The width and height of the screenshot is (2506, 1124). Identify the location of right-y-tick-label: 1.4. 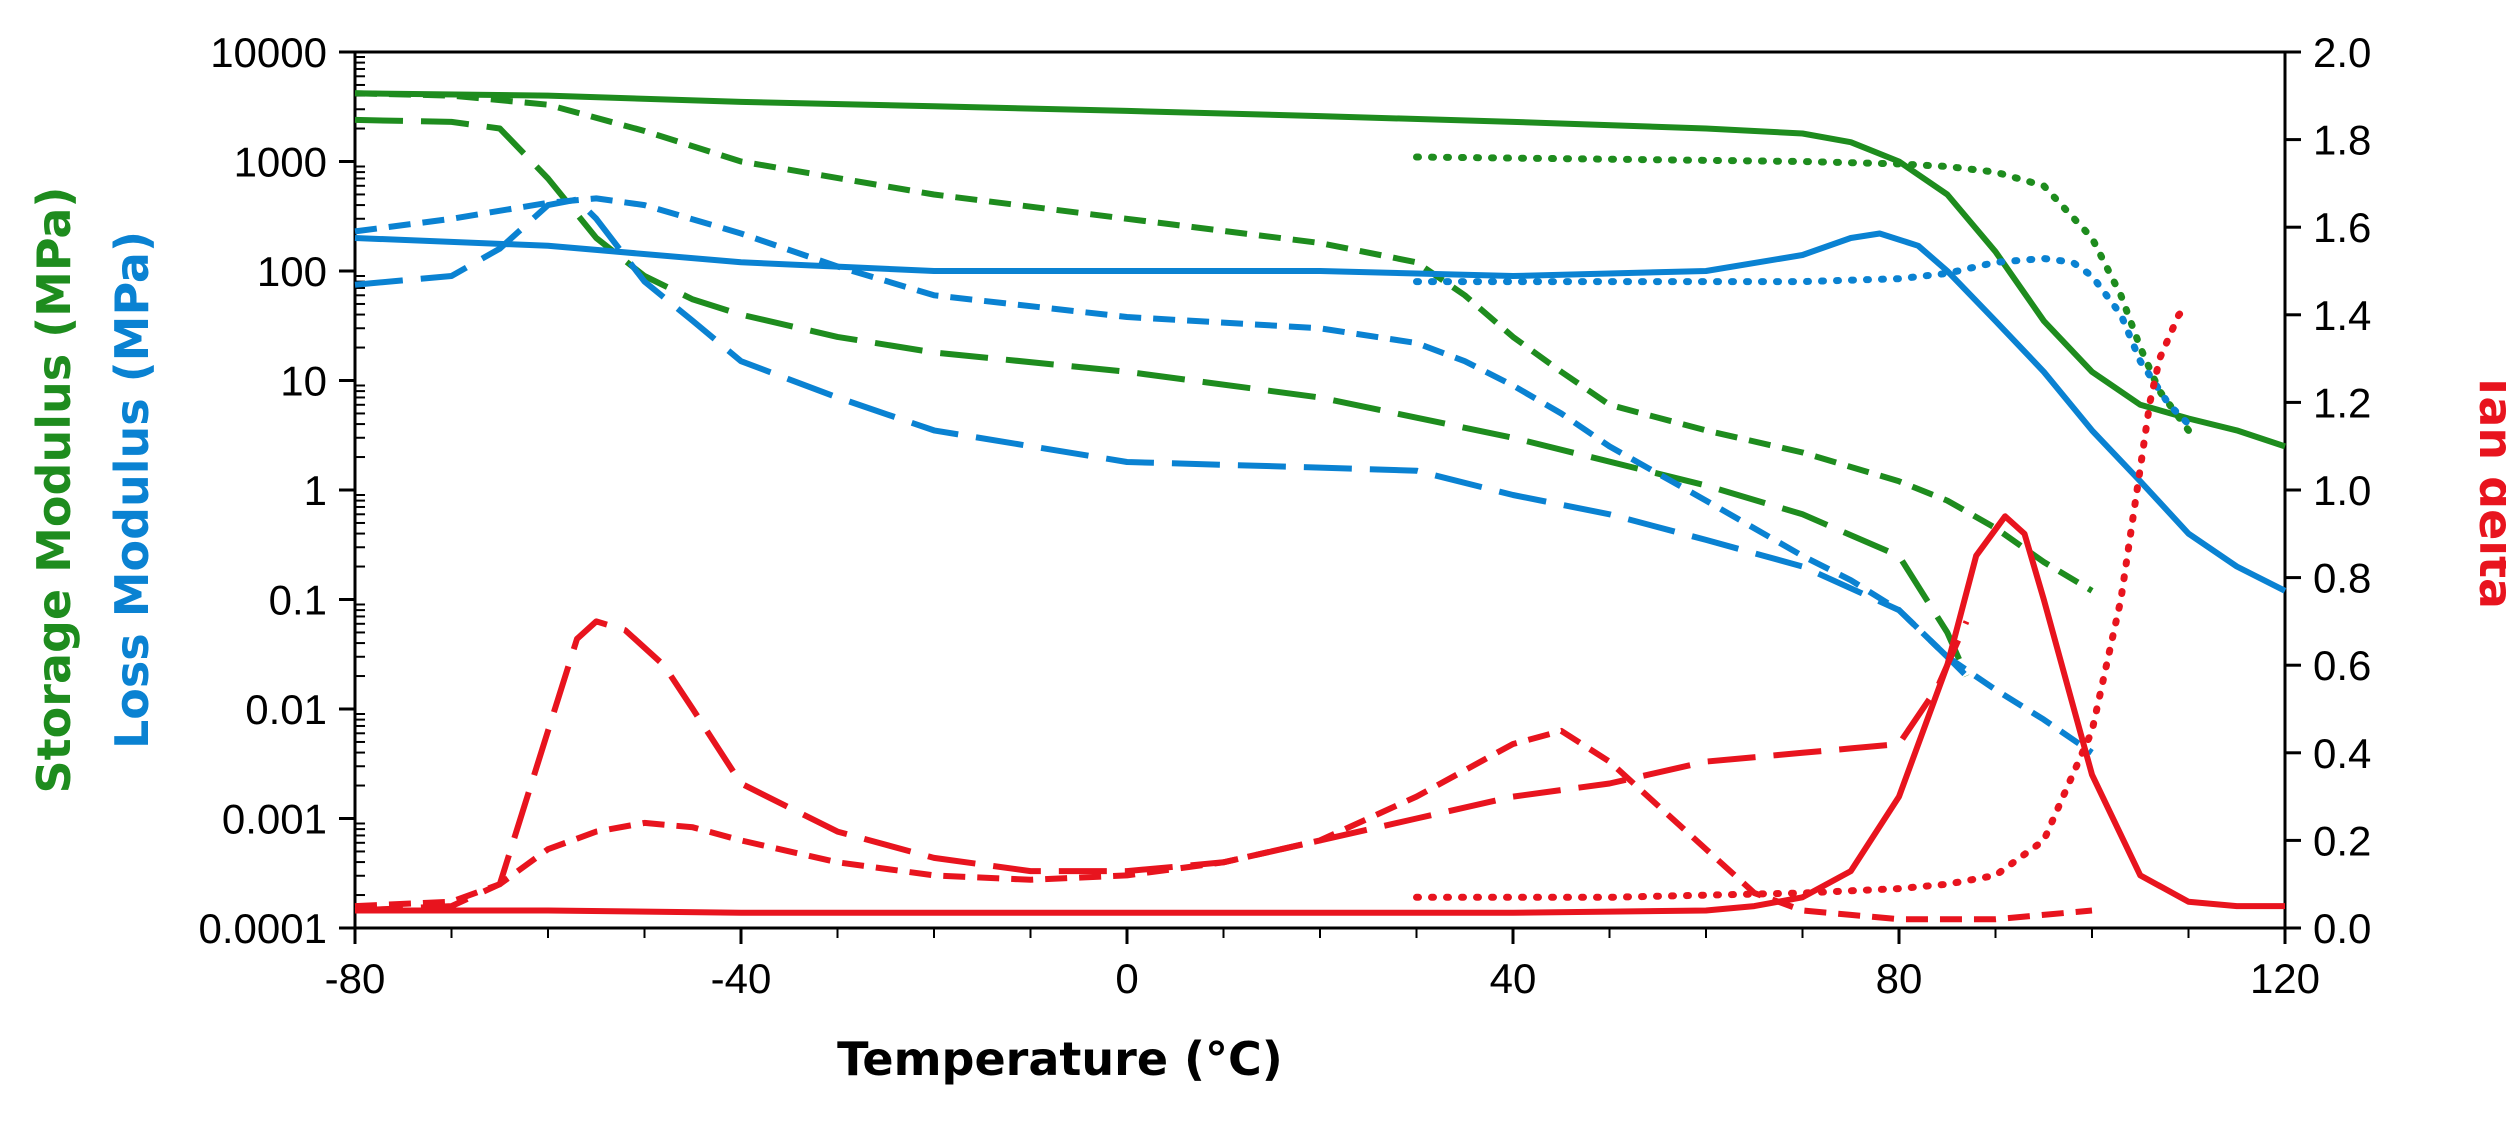
(2342, 315).